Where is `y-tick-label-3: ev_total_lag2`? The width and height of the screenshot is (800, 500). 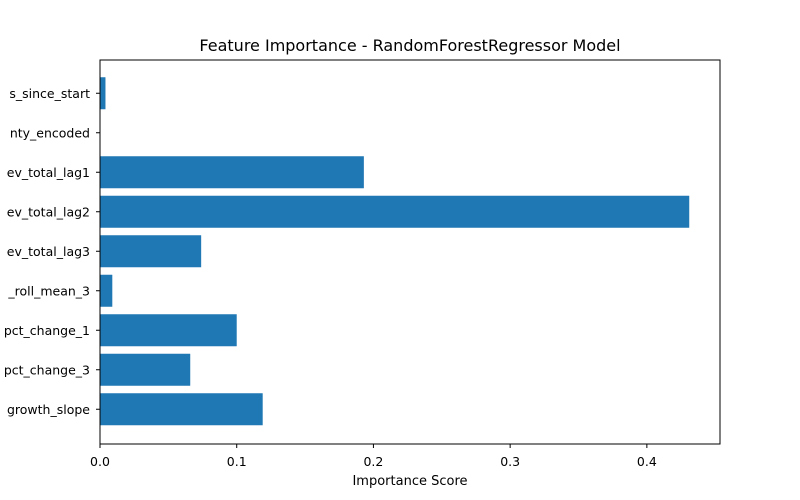 y-tick-label-3: ev_total_lag2 is located at coordinates (48, 211).